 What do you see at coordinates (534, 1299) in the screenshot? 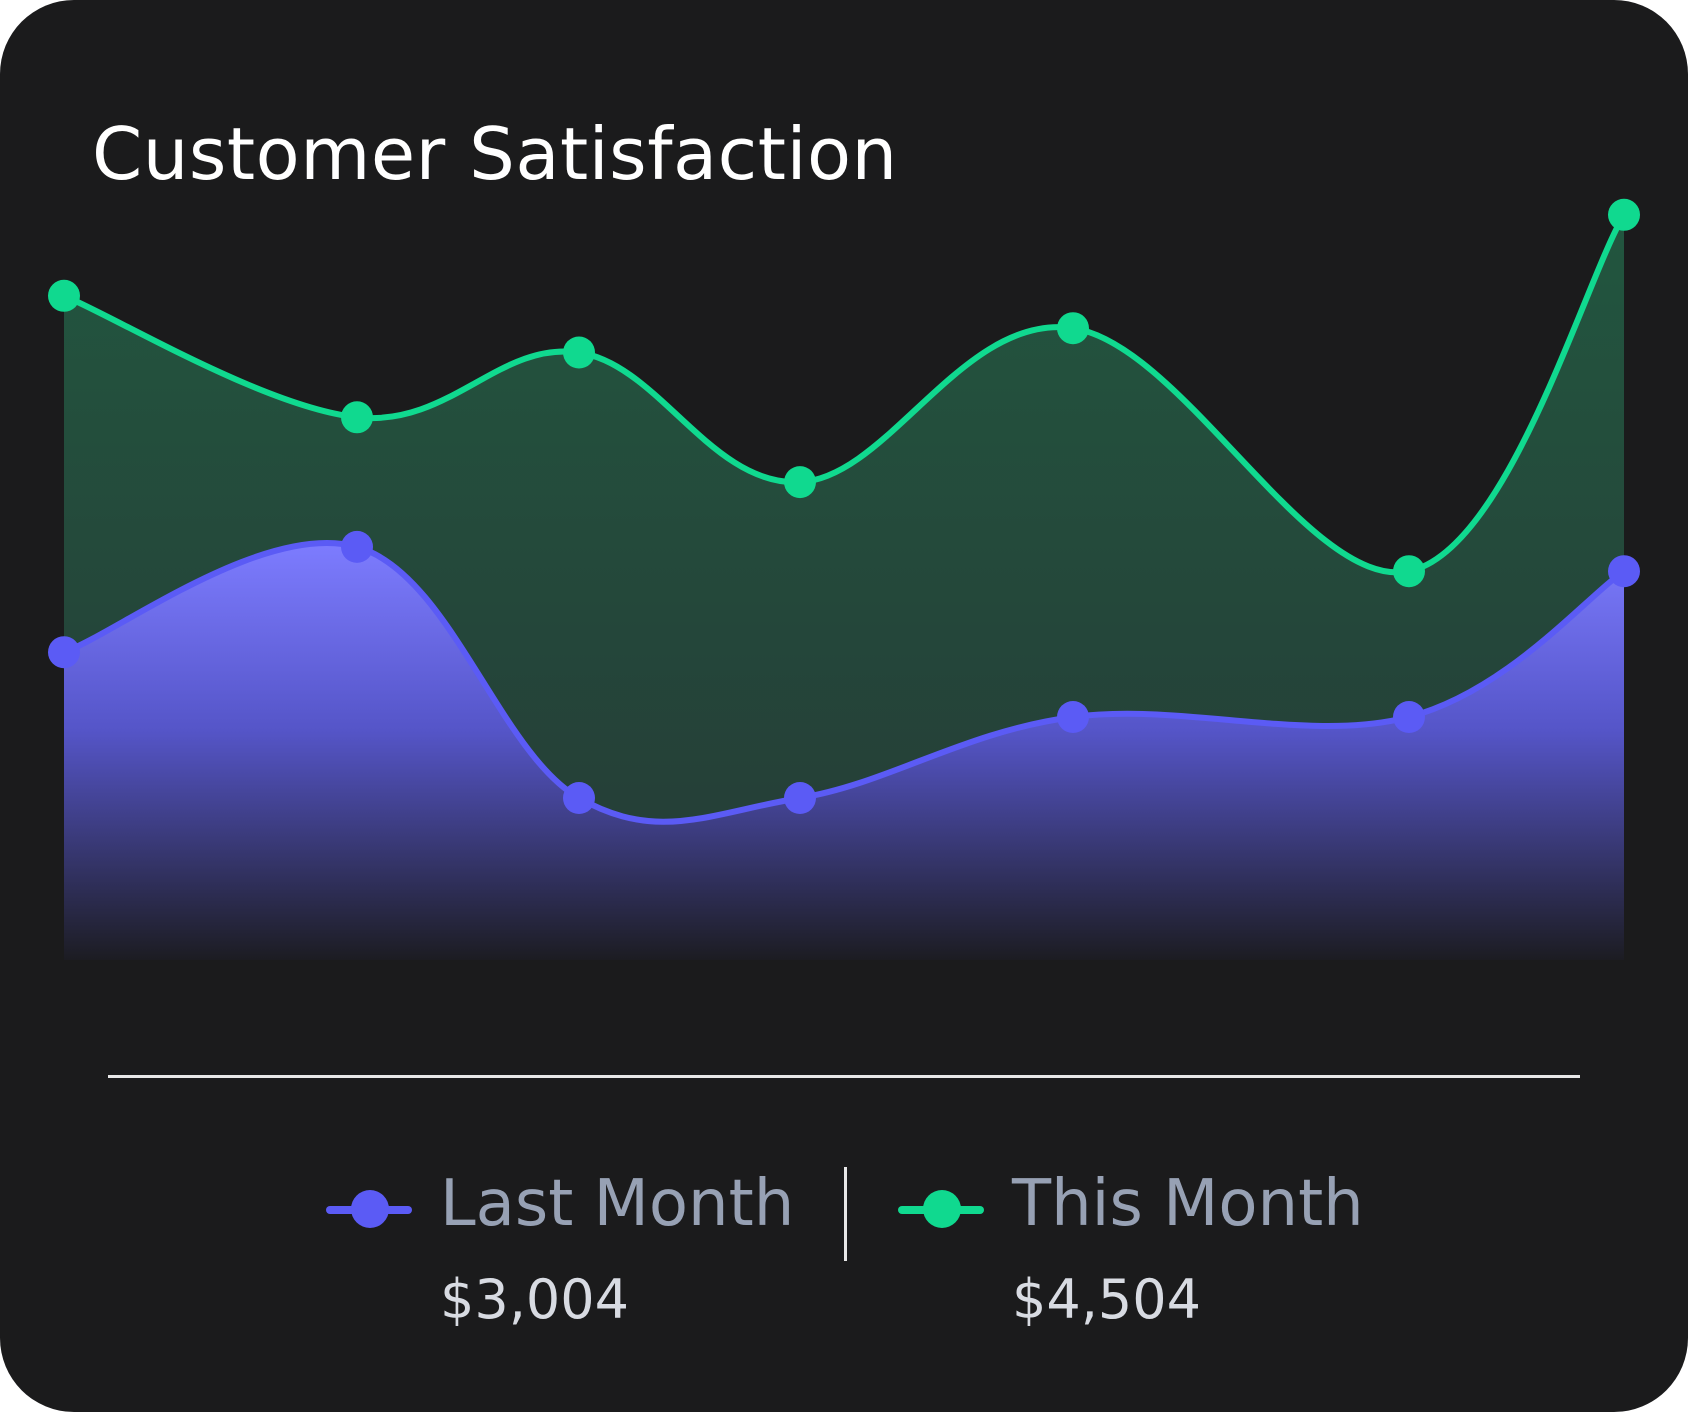
I see `legend-value-last-month: $3,004` at bounding box center [534, 1299].